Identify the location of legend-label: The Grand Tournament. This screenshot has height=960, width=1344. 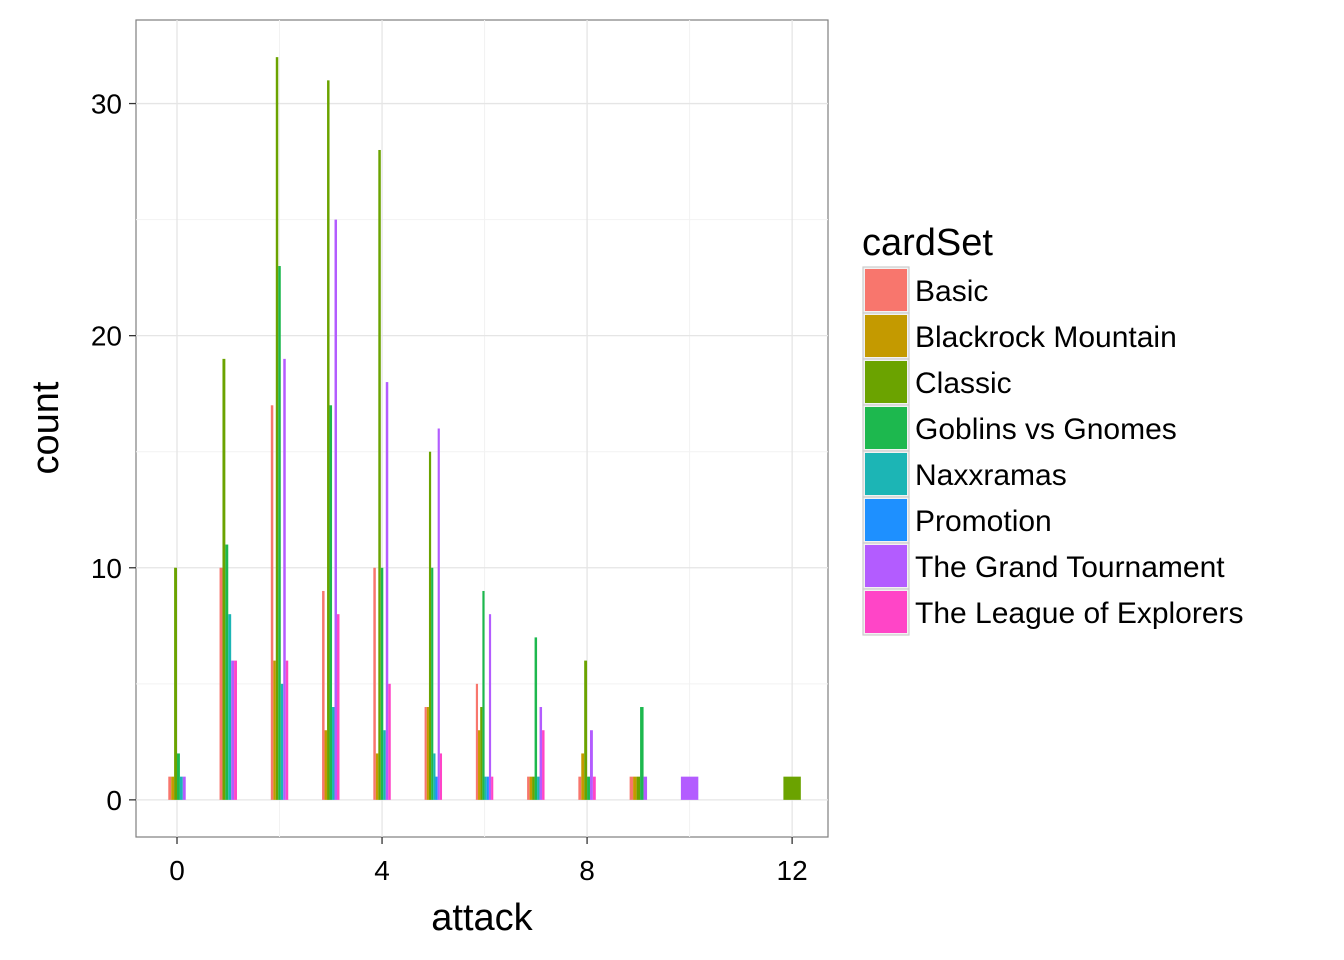
(1070, 567).